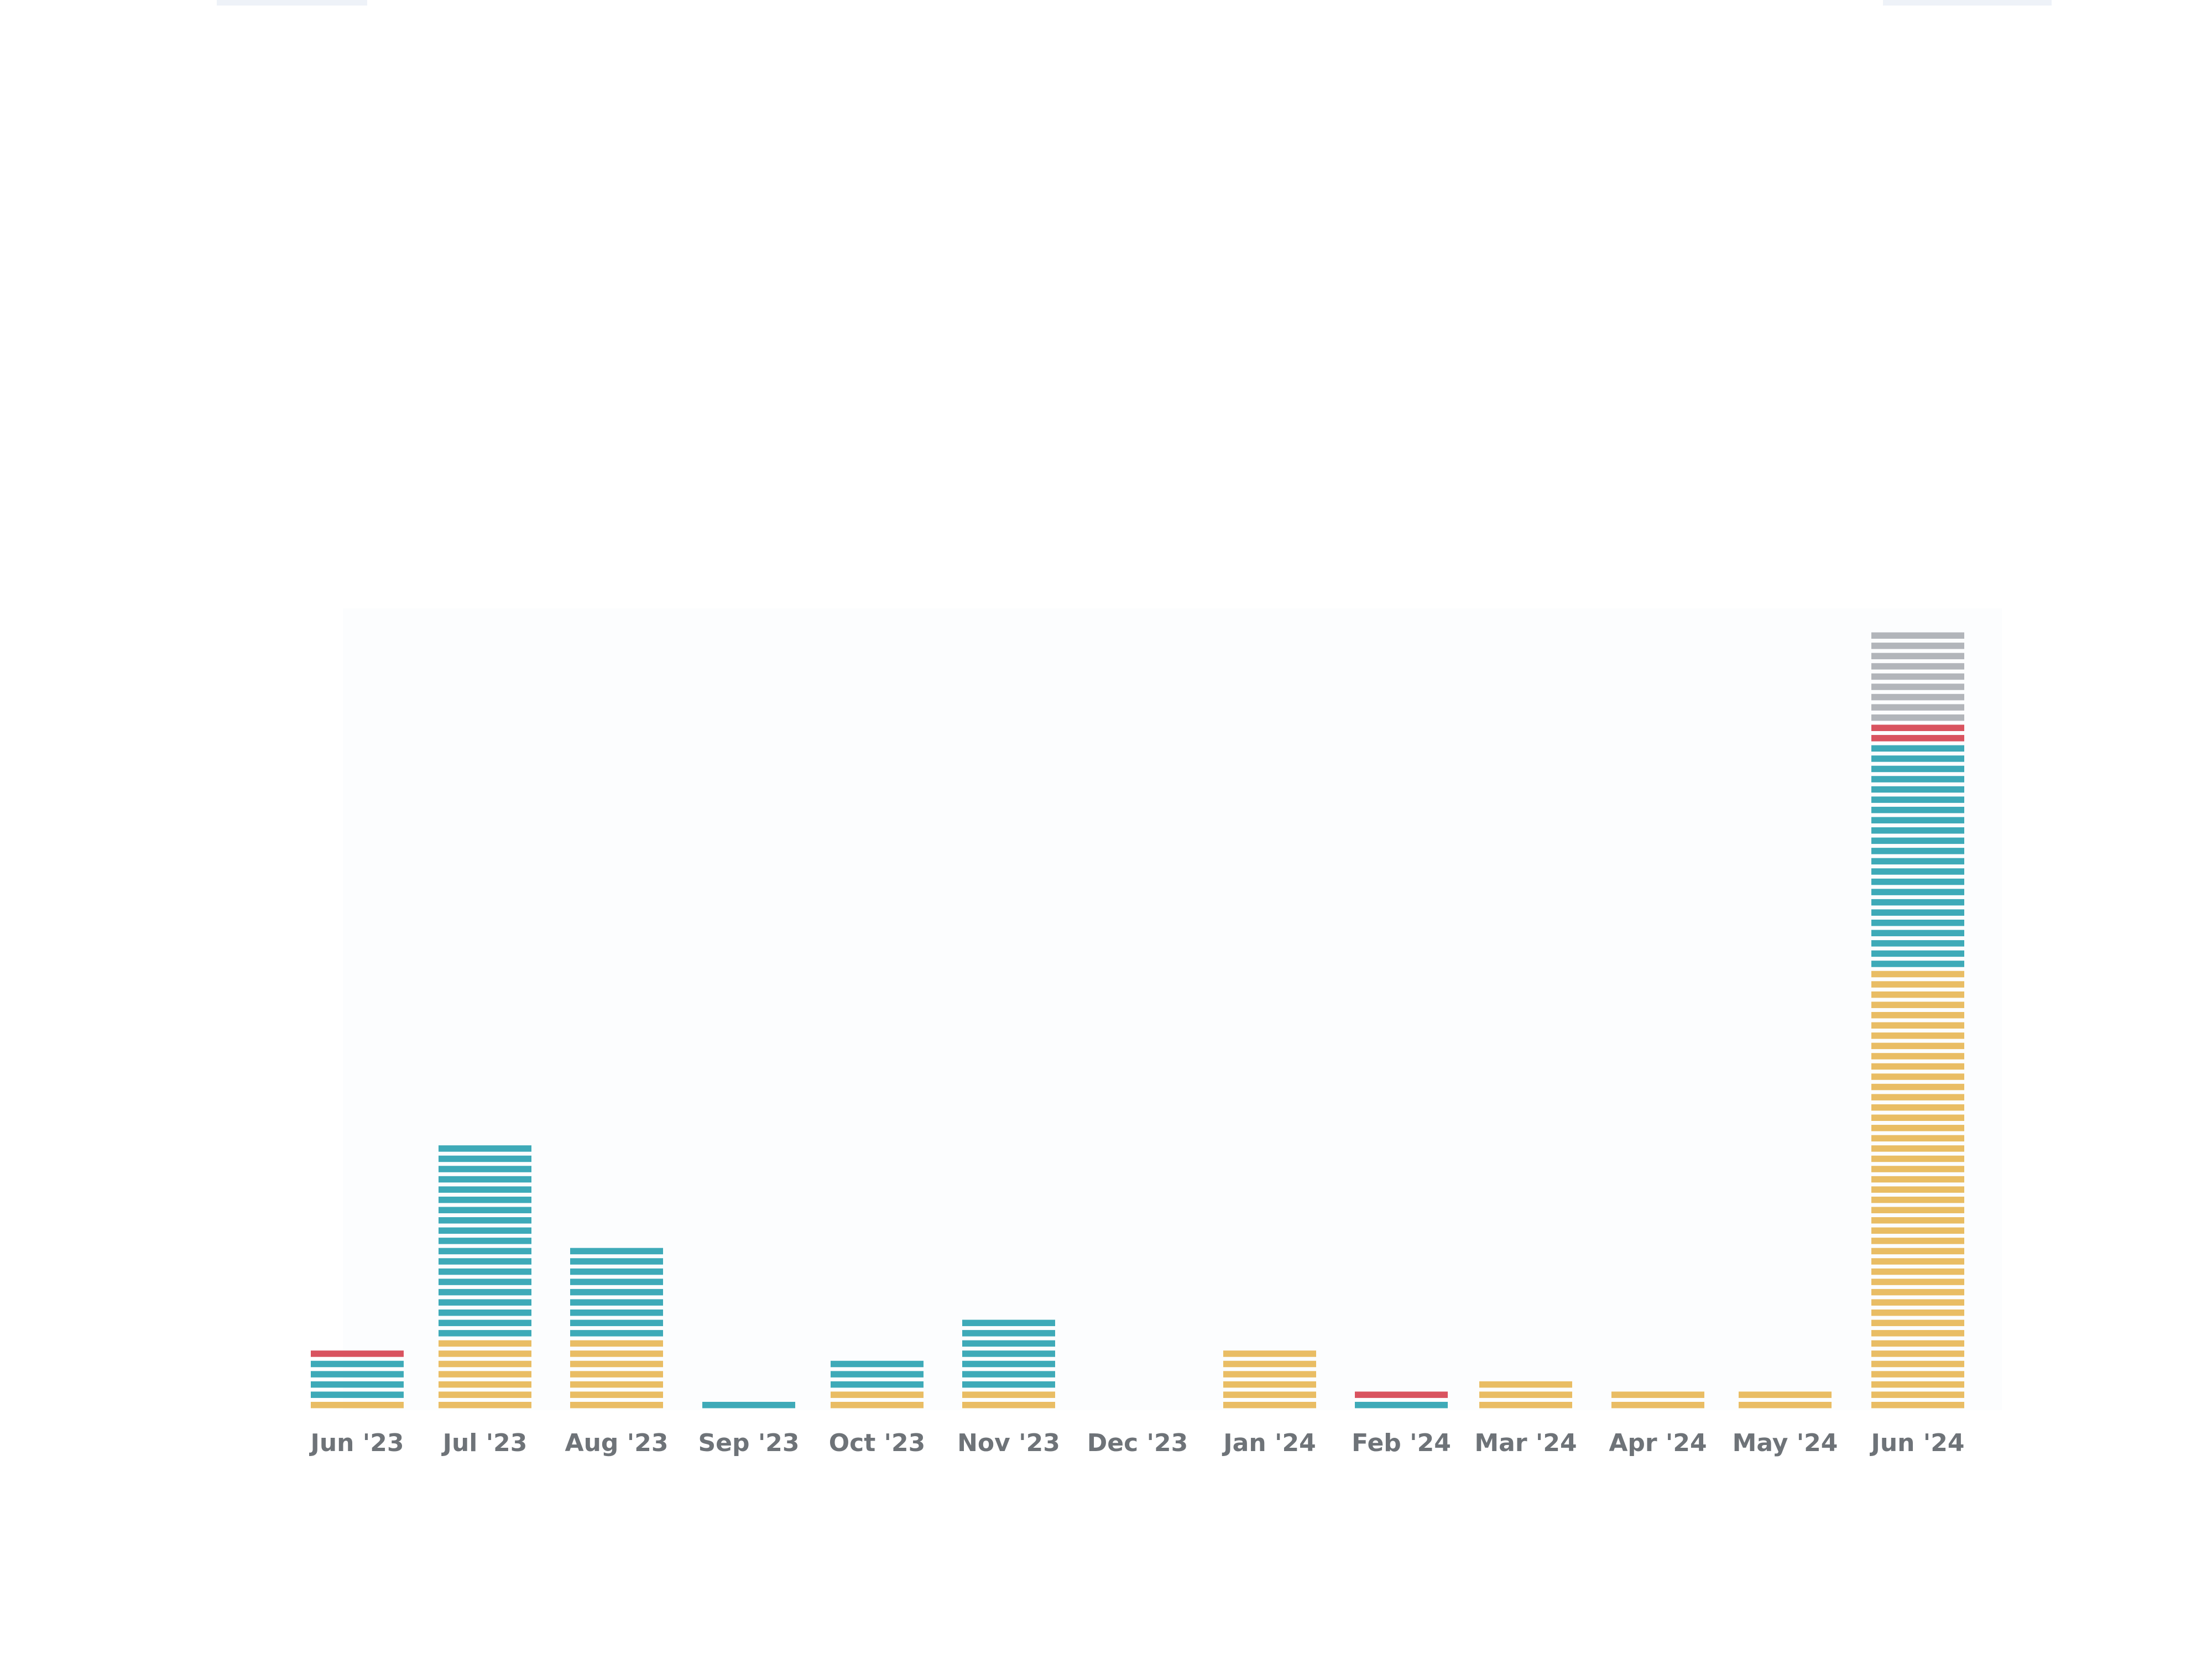 This screenshot has height=1659, width=2212. I want to click on top-tab-right, so click(1968, 3).